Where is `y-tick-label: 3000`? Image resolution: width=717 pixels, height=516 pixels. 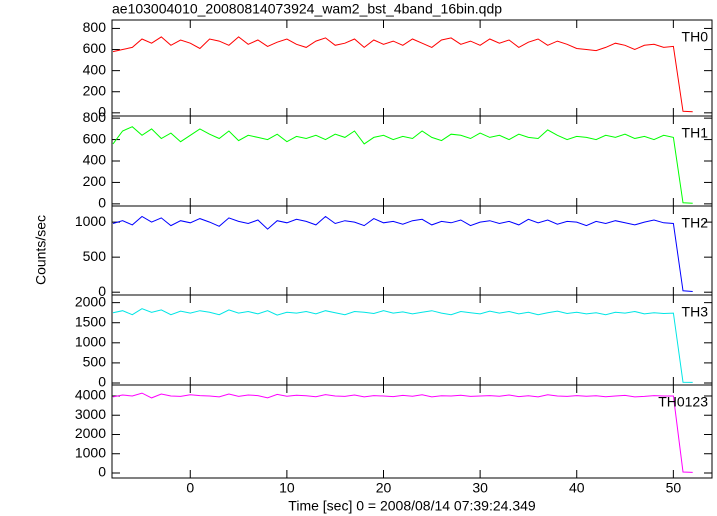
y-tick-label: 3000 is located at coordinates (90, 414).